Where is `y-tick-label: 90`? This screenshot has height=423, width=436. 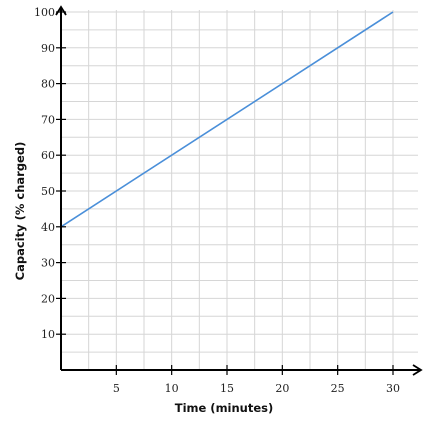
y-tick-label: 90 is located at coordinates (48, 48).